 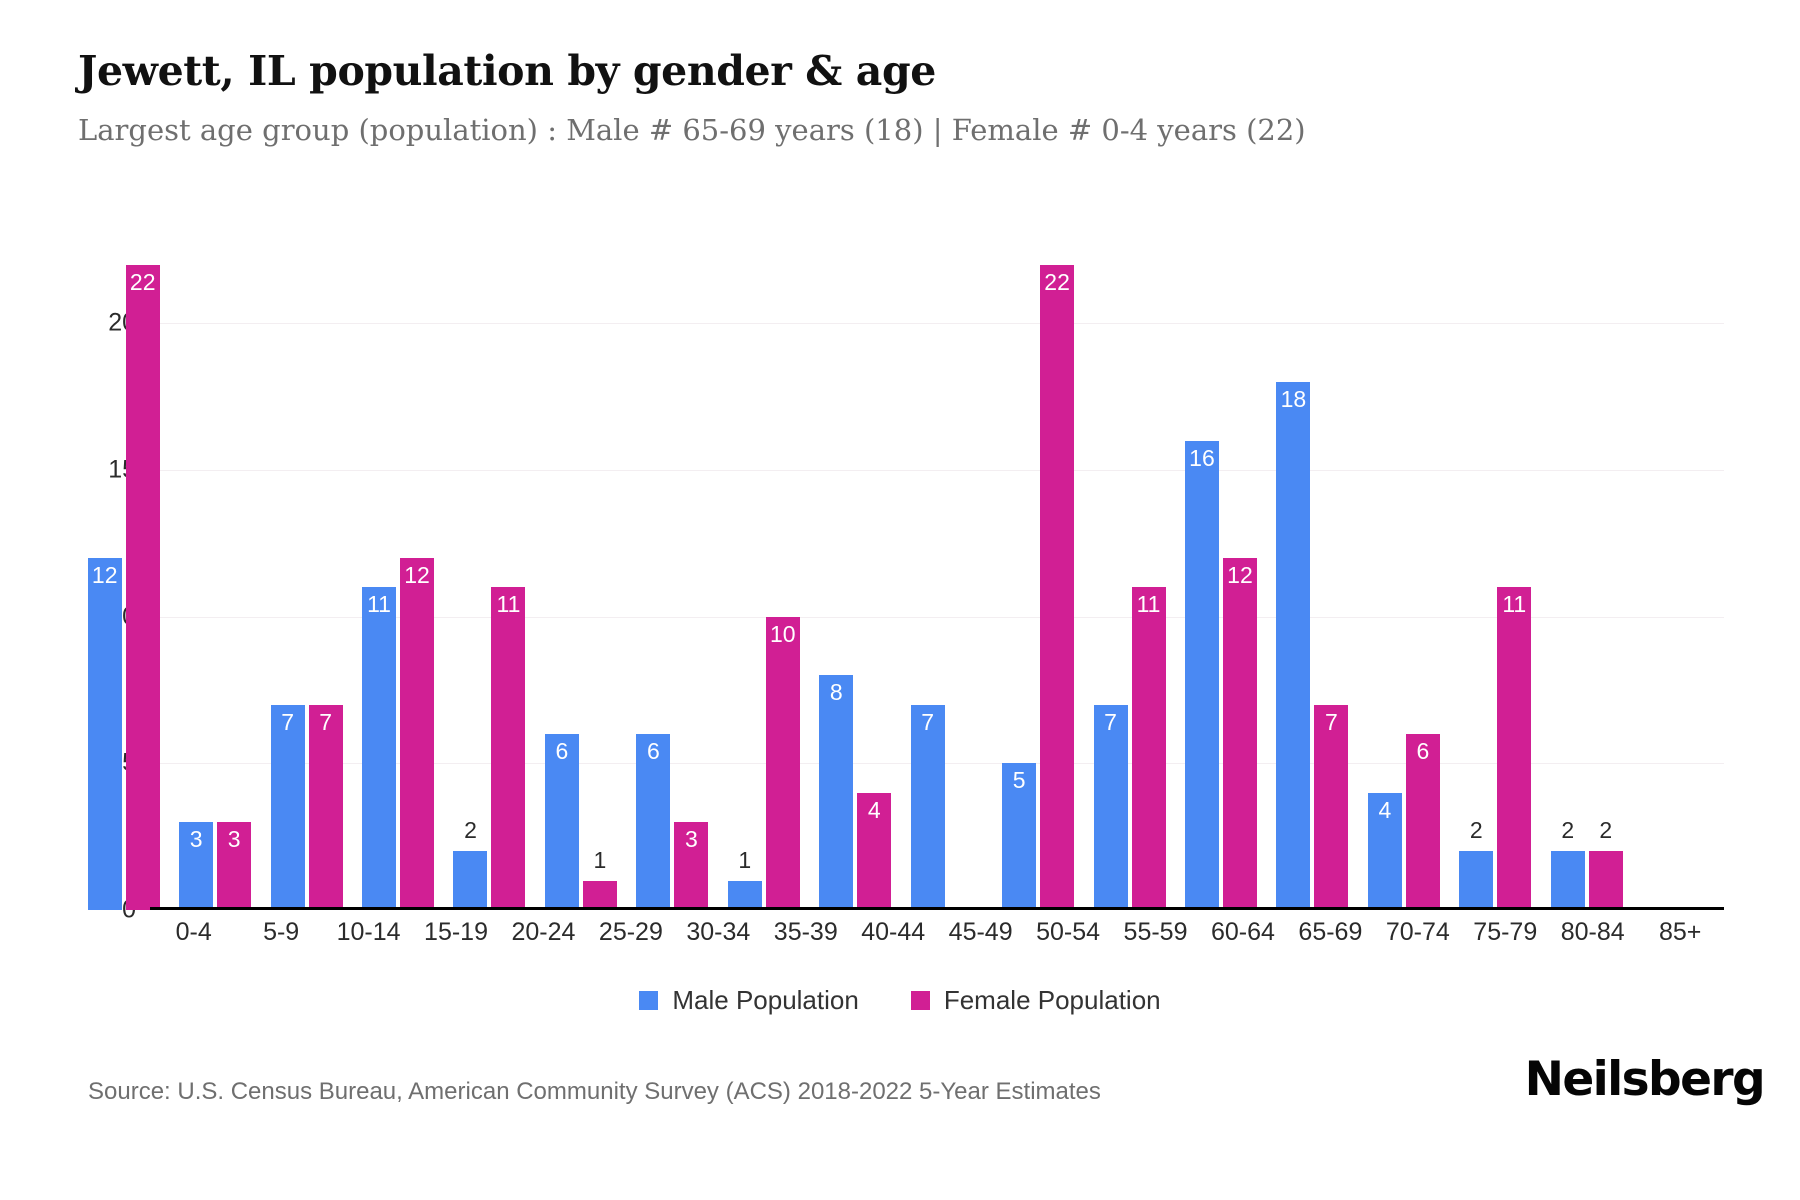 I want to click on bar-group: 16 12, so click(x=1220, y=580).